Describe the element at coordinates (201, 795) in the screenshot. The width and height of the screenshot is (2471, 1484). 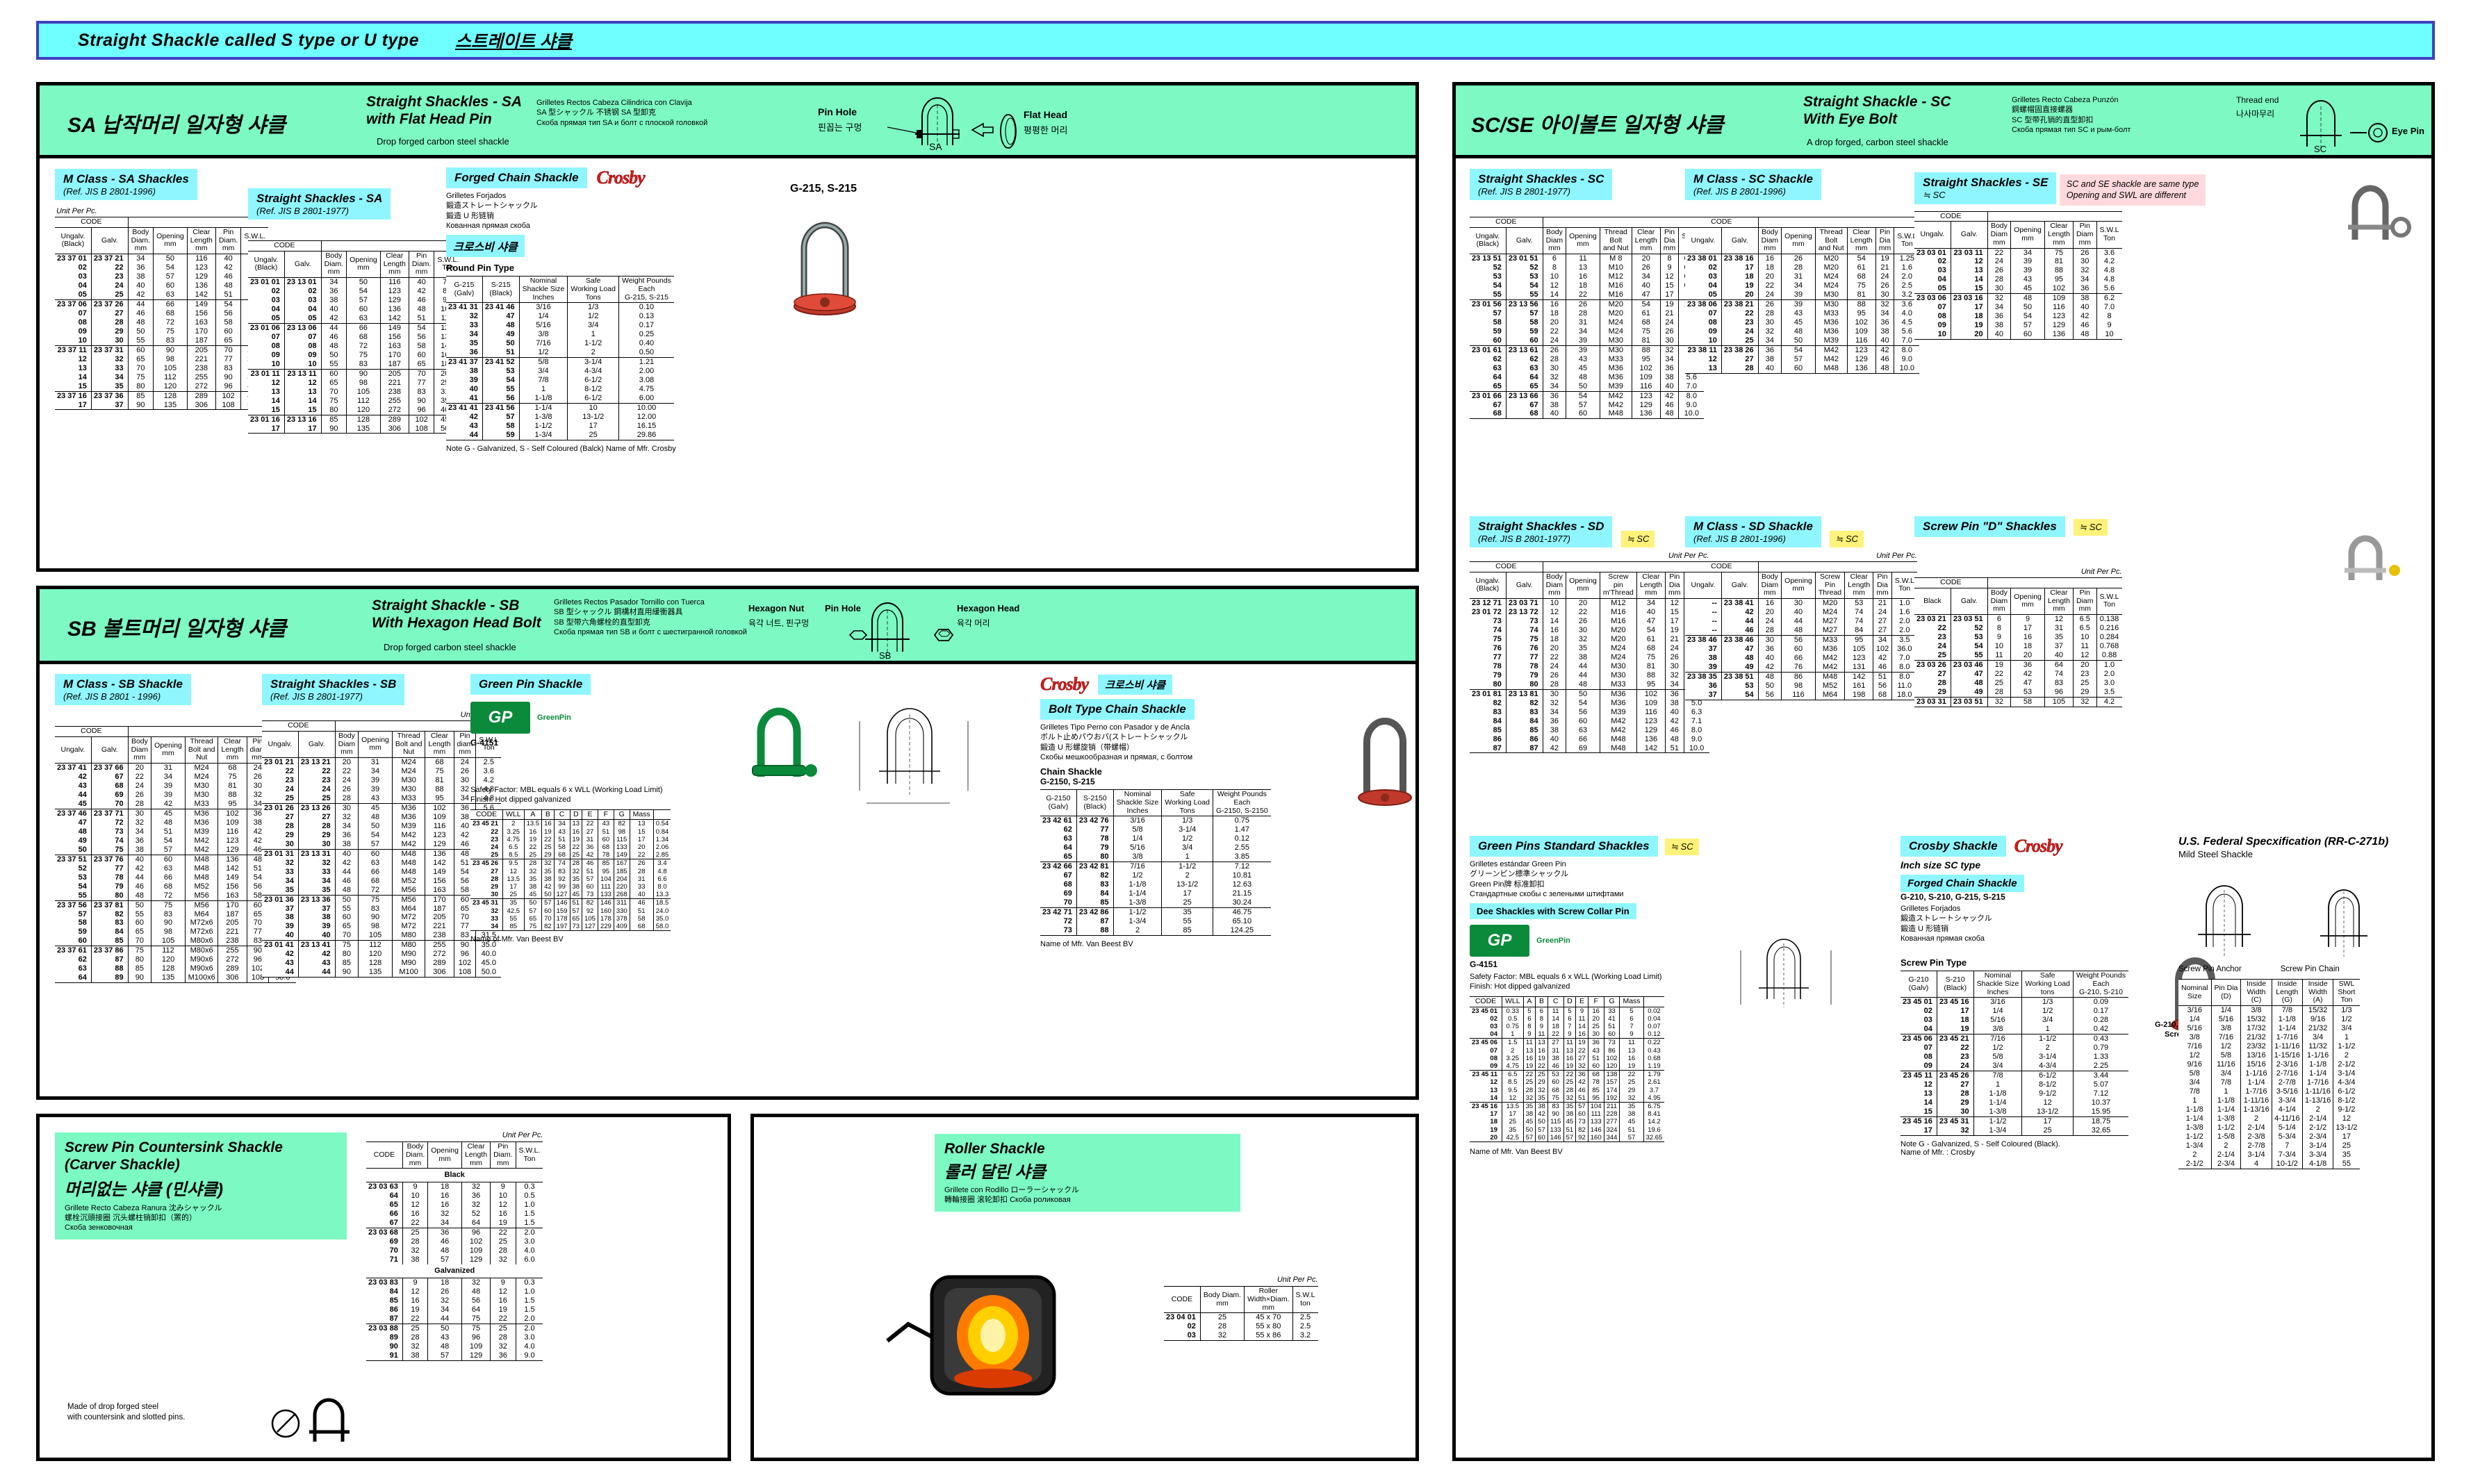
I see `table-cell-thread: M30` at that location.